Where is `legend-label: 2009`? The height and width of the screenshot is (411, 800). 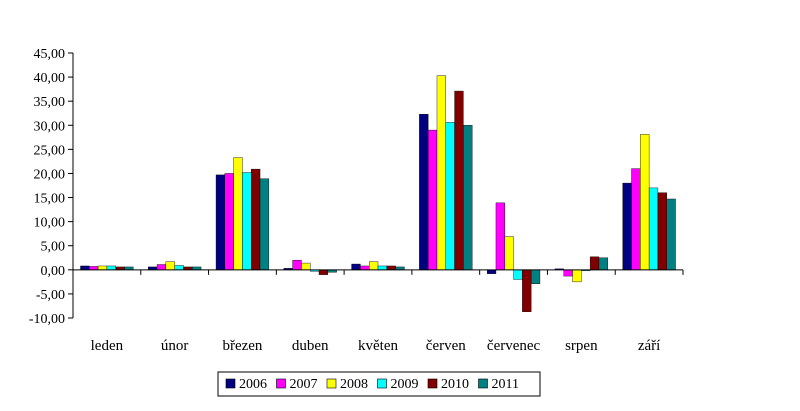 legend-label: 2009 is located at coordinates (405, 384).